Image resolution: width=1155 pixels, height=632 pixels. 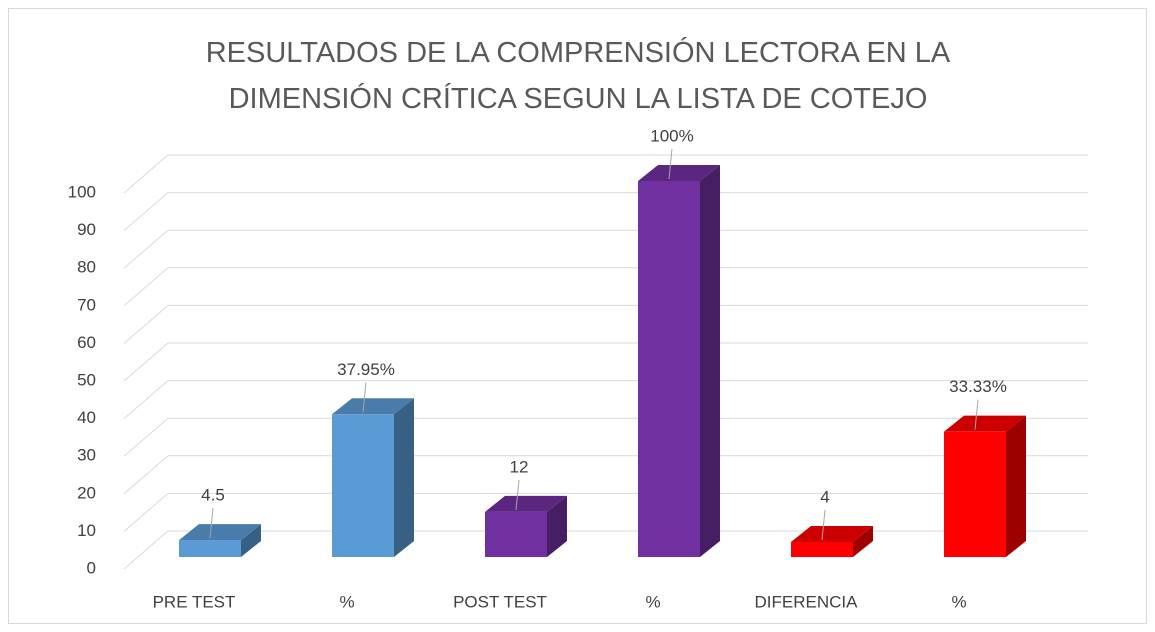 I want to click on y-tick-label: 30, so click(x=86, y=455).